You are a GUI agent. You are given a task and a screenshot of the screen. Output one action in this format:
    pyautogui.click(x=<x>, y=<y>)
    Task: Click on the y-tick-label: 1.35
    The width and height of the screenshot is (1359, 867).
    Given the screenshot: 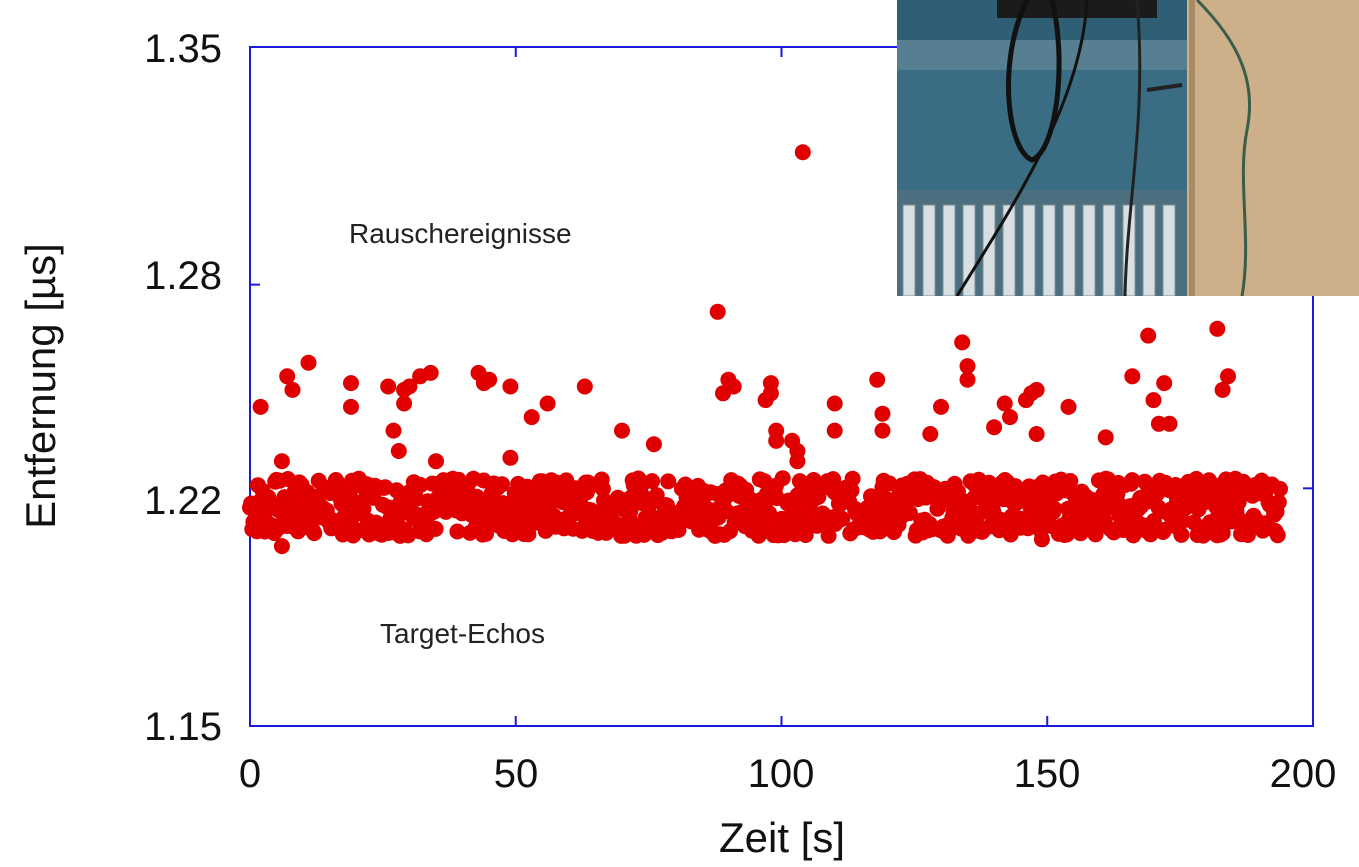 What is the action you would take?
    pyautogui.click(x=183, y=49)
    